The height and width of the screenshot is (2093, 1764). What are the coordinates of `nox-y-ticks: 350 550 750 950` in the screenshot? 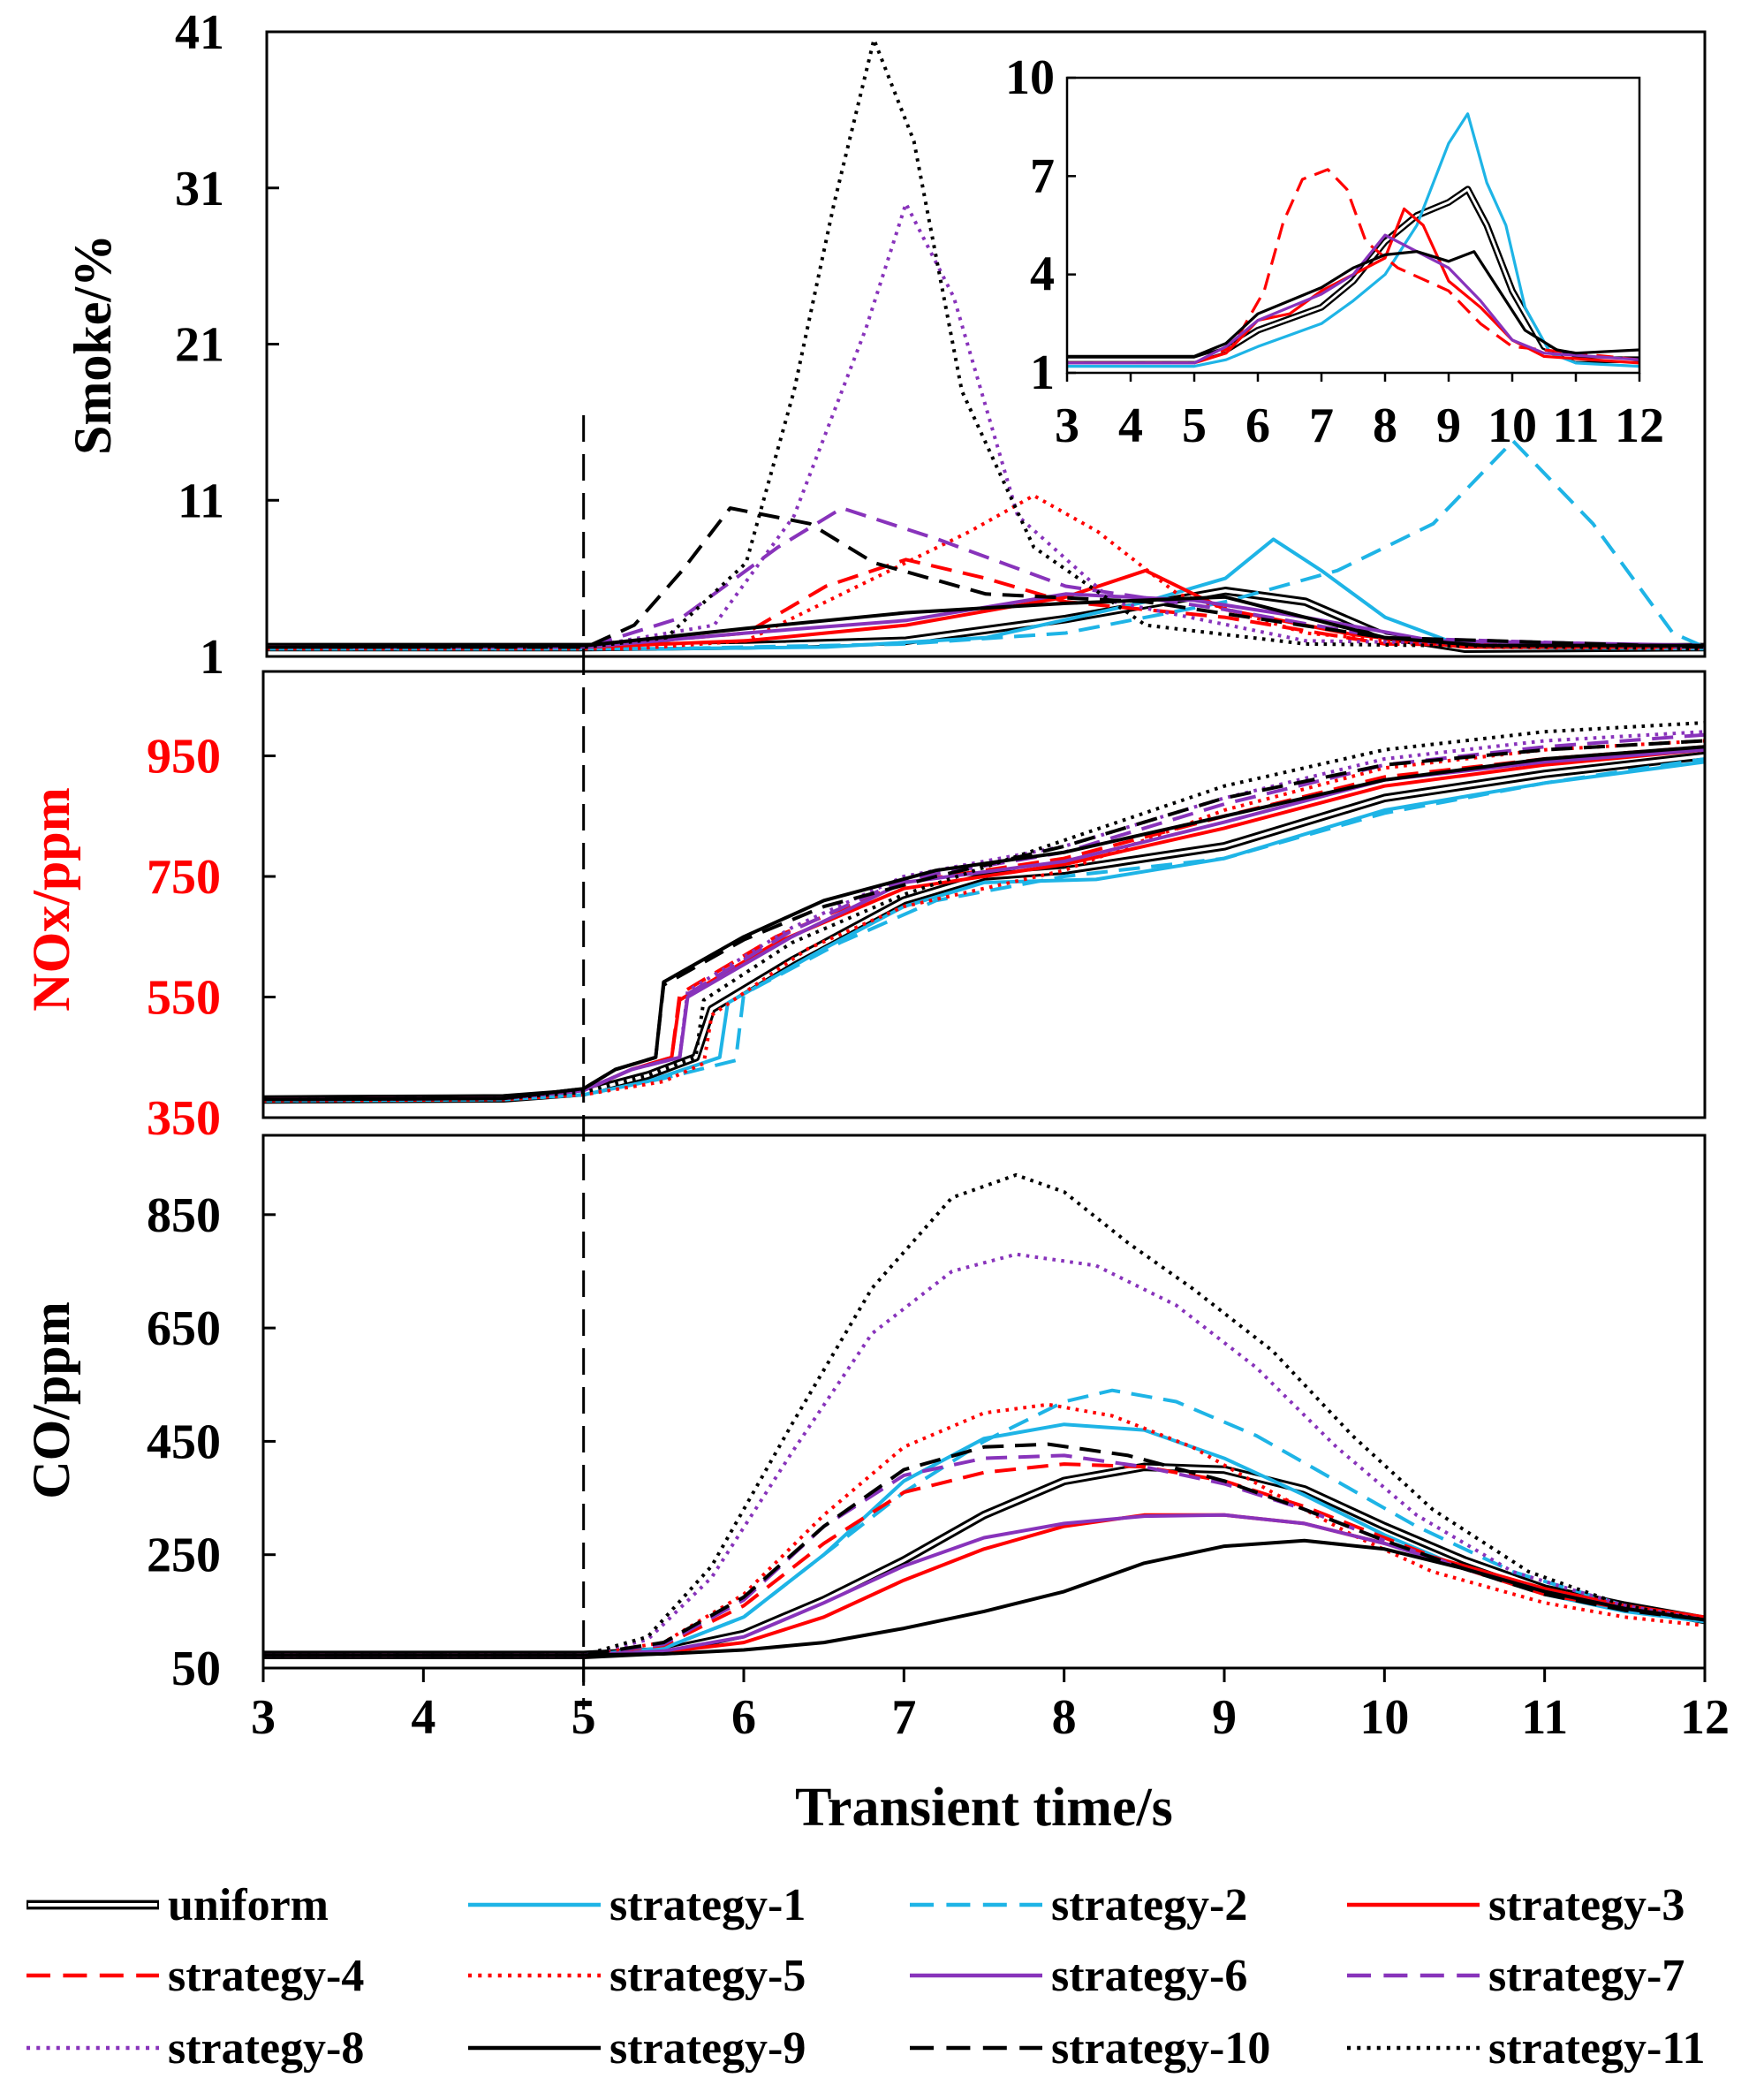 It's located at (211, 938).